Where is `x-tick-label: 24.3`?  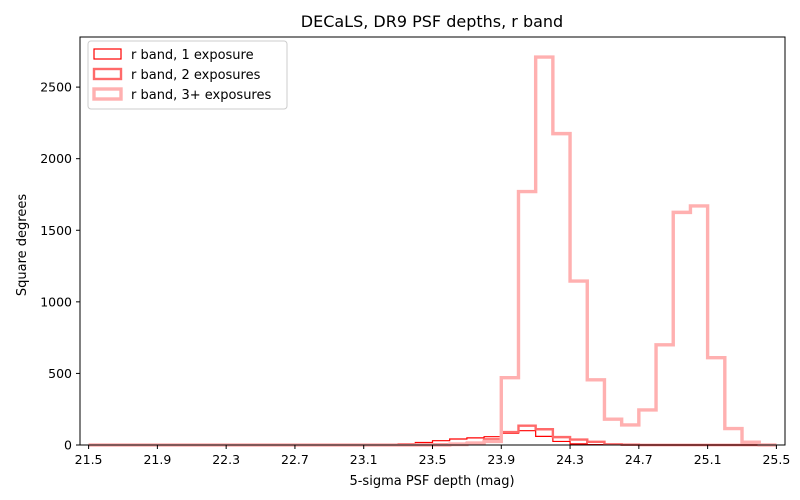 x-tick-label: 24.3 is located at coordinates (570, 459).